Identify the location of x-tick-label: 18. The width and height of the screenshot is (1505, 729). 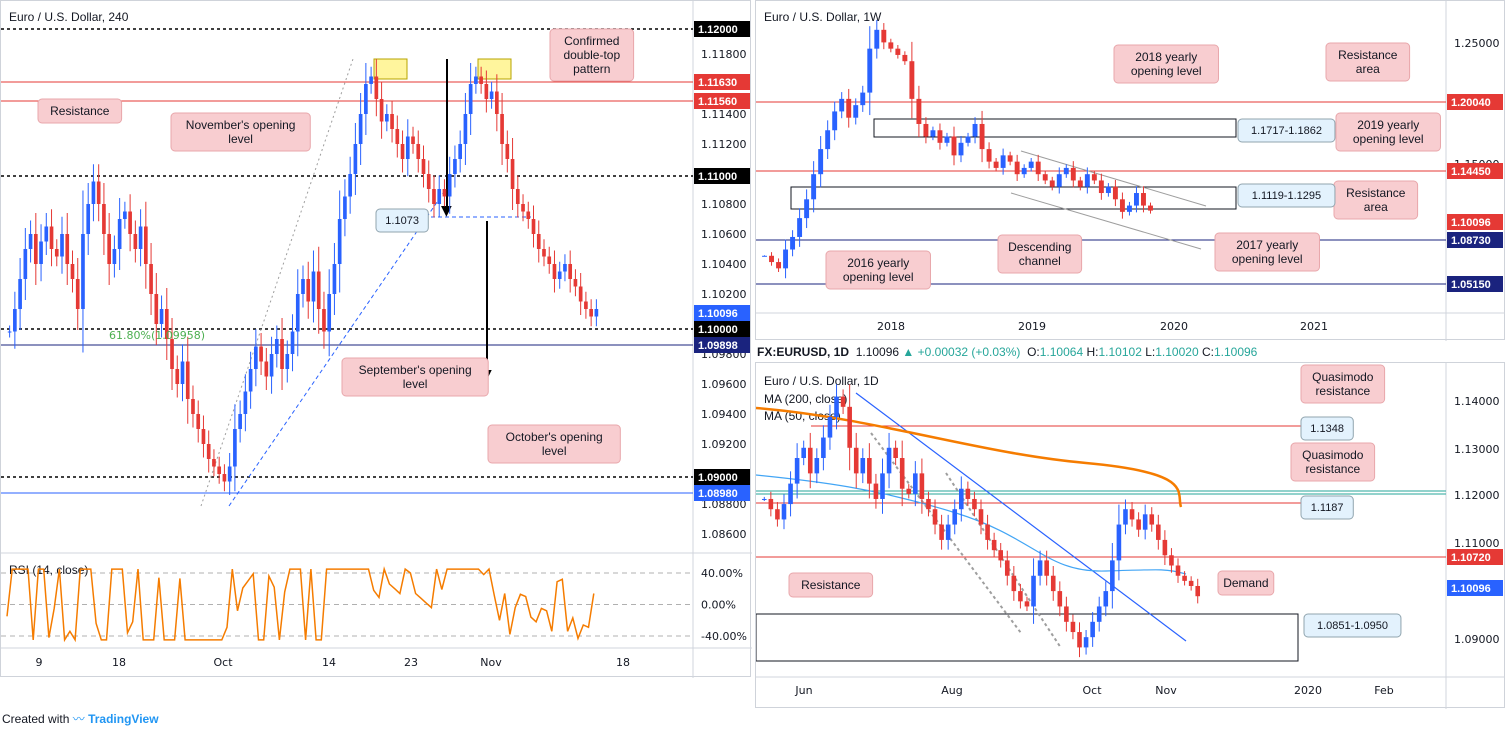
(623, 662).